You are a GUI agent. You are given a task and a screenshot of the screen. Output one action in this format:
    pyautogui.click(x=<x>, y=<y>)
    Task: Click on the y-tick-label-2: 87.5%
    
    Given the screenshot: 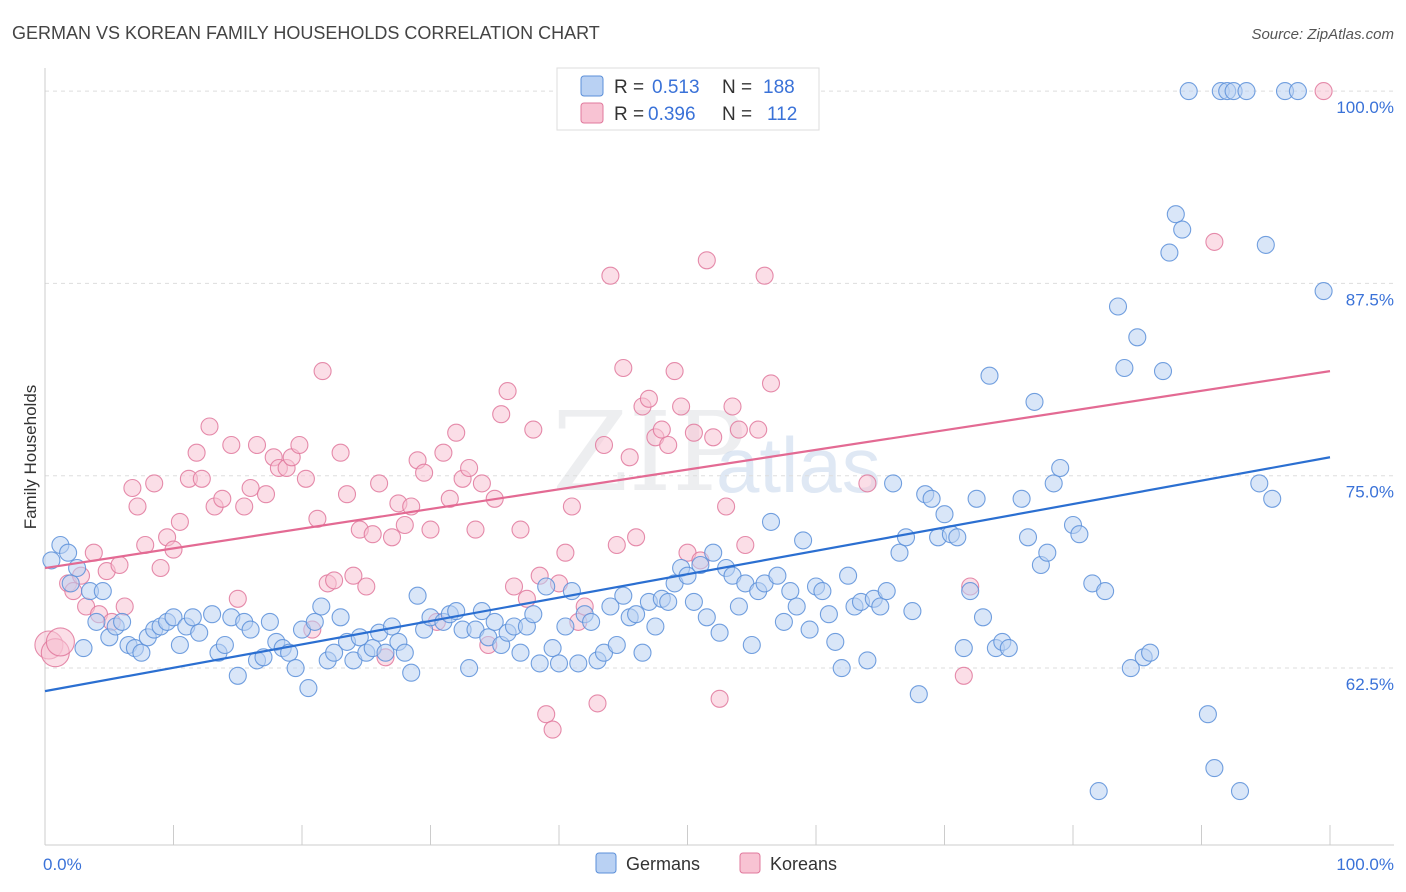 What is the action you would take?
    pyautogui.click(x=1370, y=299)
    